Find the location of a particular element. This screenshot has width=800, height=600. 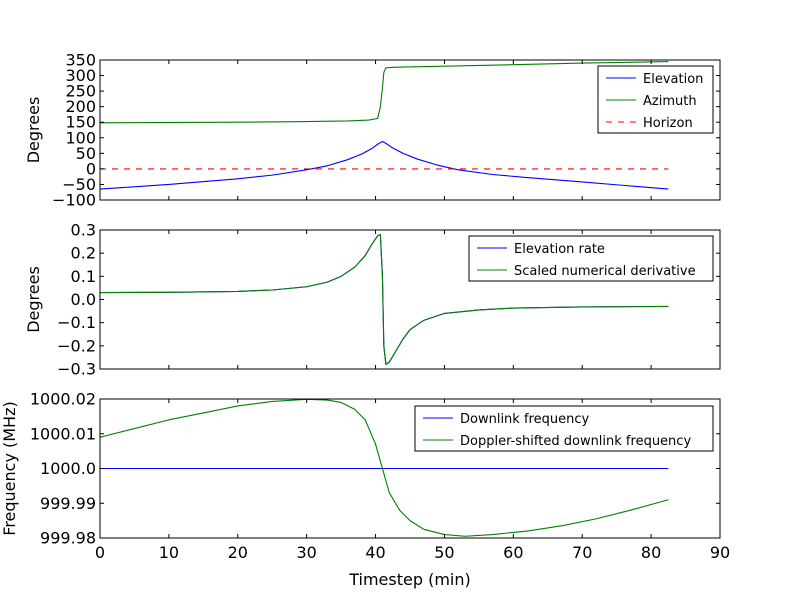

y-tick-label: 50 is located at coordinates (86, 153).